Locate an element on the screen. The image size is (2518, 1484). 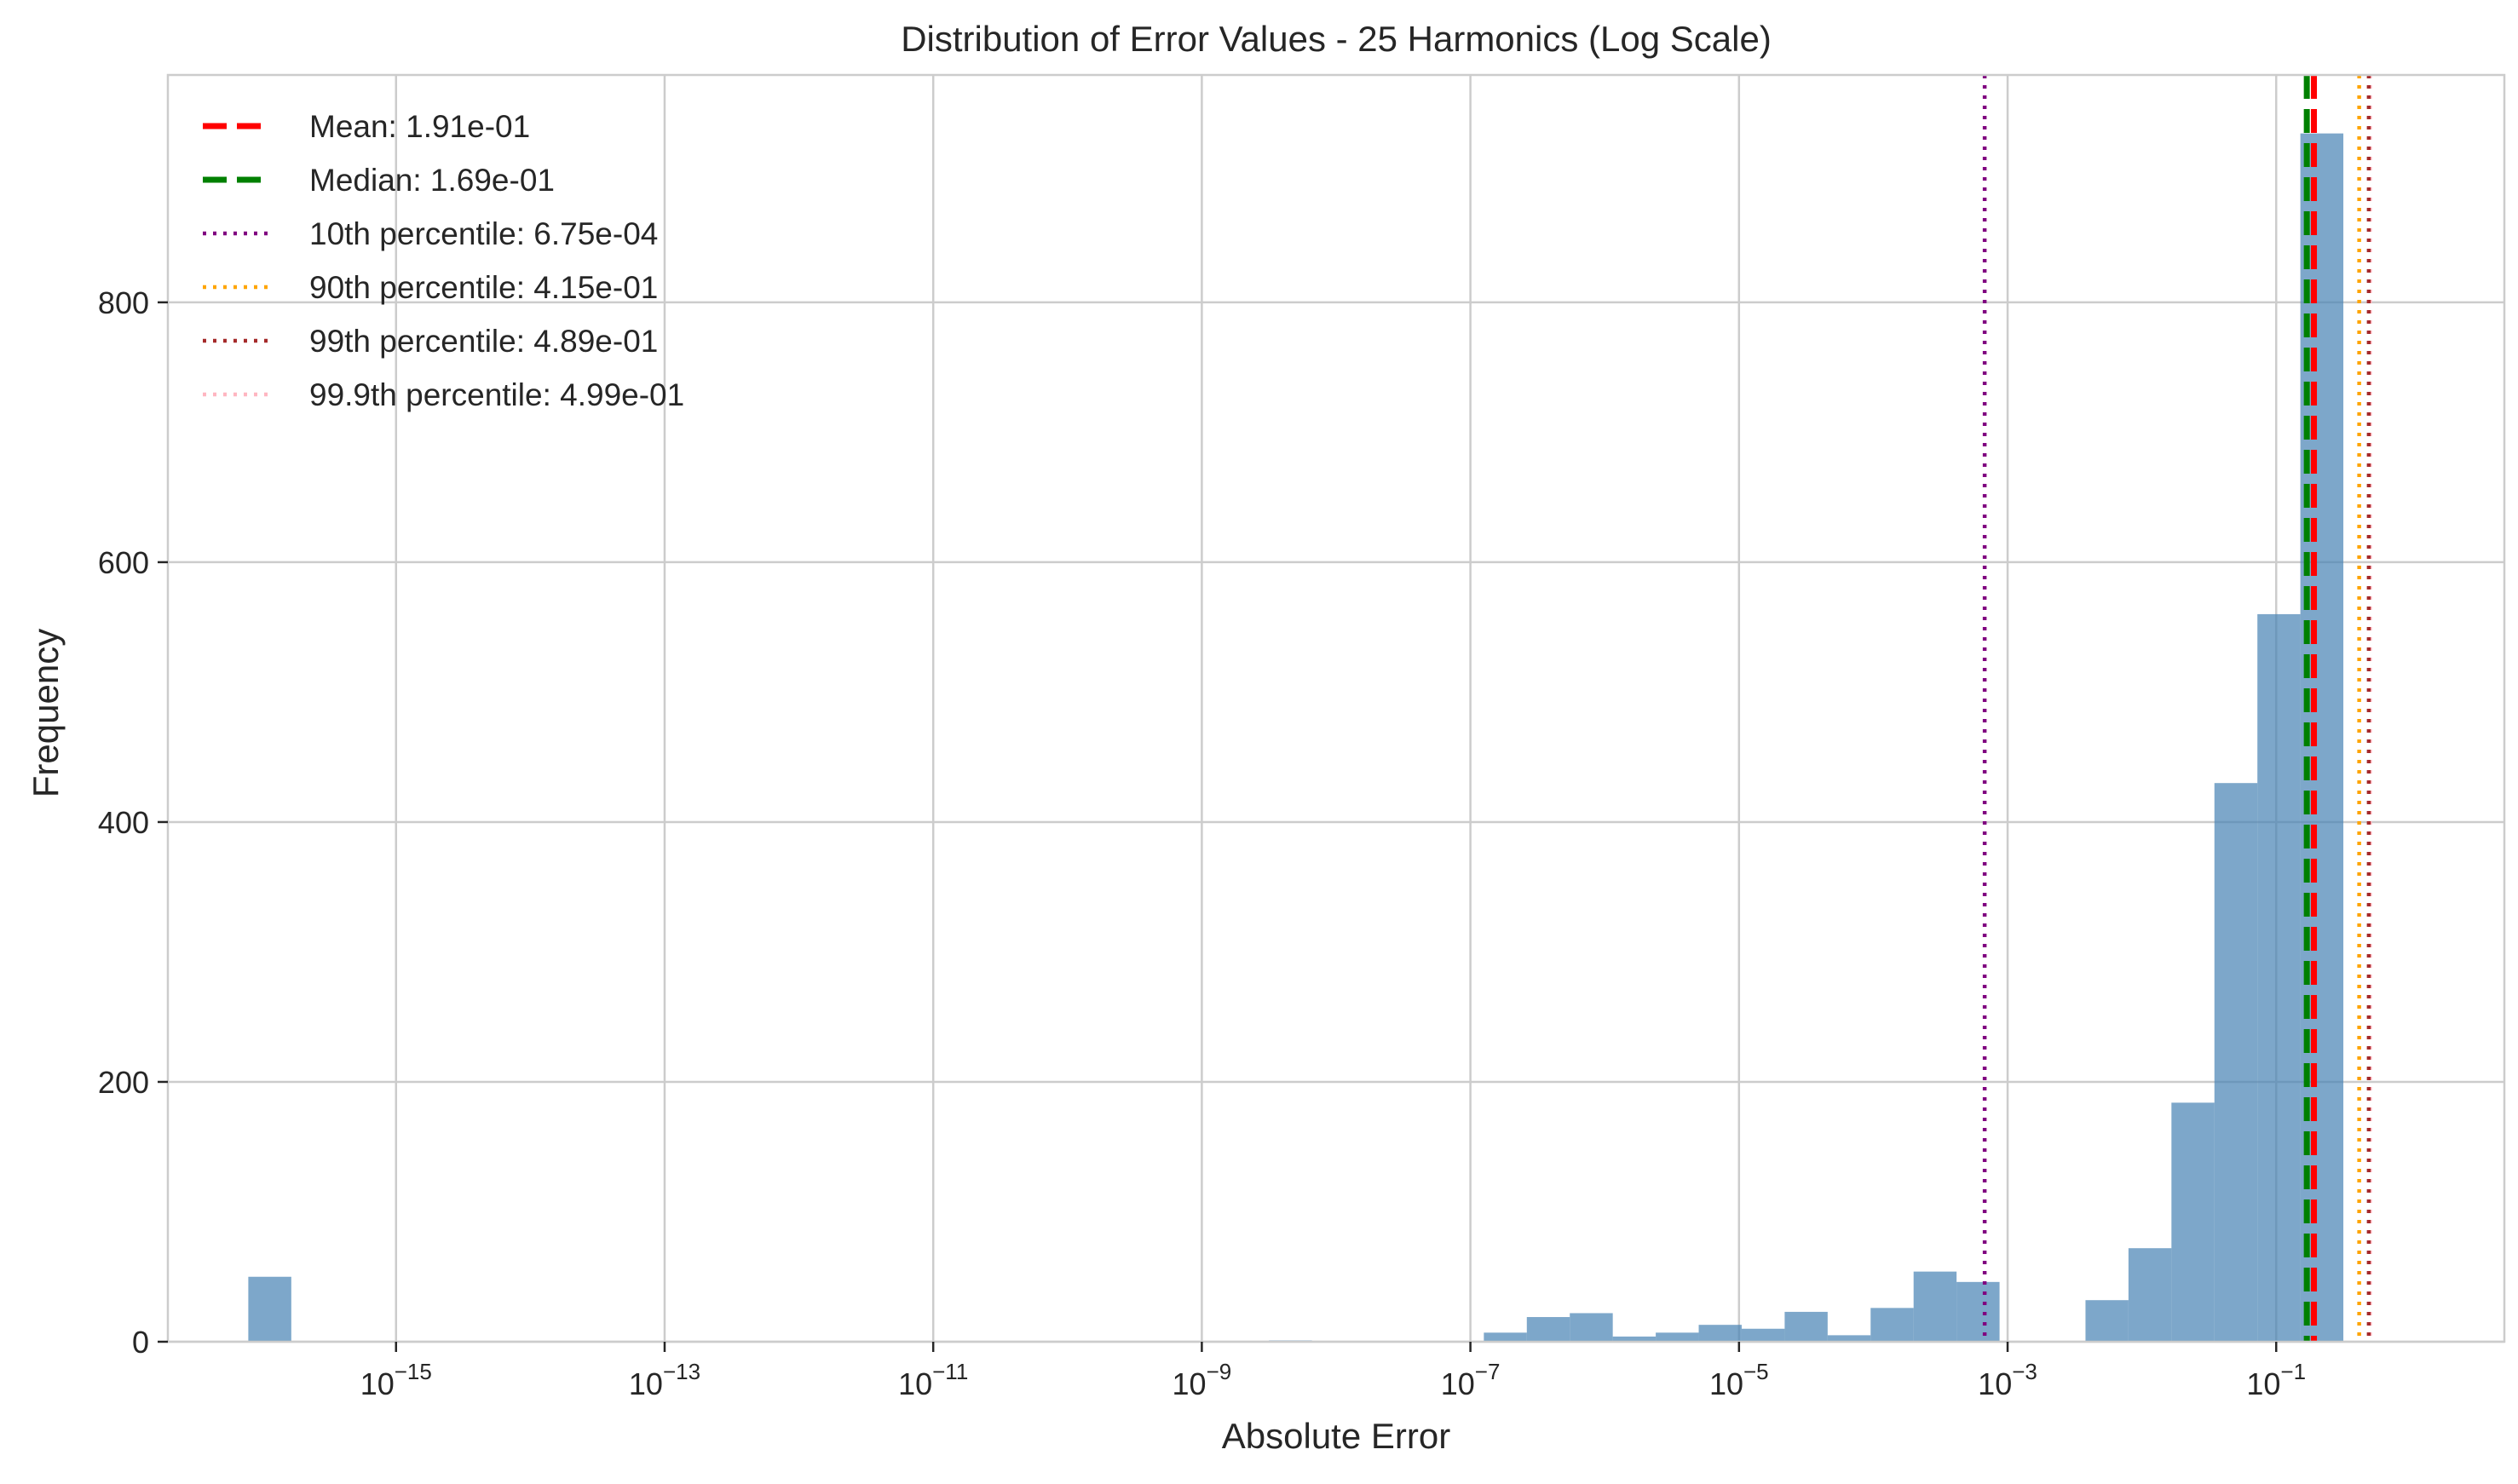
legend-label: 10th percentile: 6.75e-04 is located at coordinates (483, 234).